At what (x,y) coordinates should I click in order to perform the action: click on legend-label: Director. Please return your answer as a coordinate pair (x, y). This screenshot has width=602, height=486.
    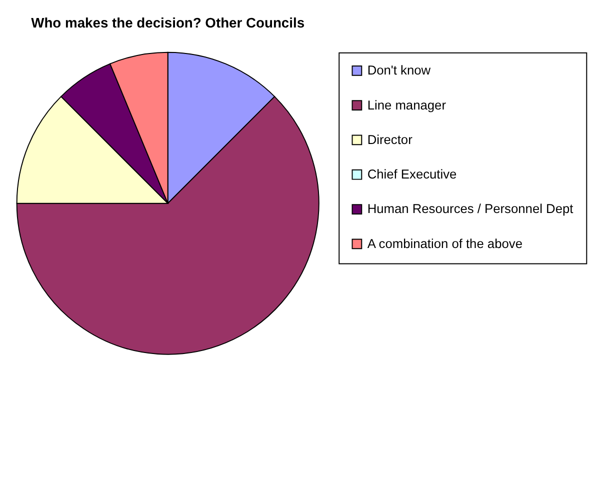
    Looking at the image, I should click on (390, 139).